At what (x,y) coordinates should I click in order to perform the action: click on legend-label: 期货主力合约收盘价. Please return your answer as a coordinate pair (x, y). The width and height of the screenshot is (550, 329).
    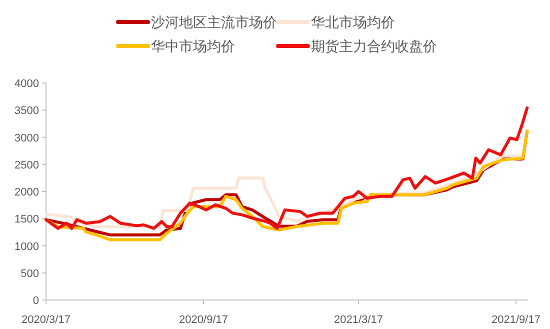
    Looking at the image, I should click on (374, 47).